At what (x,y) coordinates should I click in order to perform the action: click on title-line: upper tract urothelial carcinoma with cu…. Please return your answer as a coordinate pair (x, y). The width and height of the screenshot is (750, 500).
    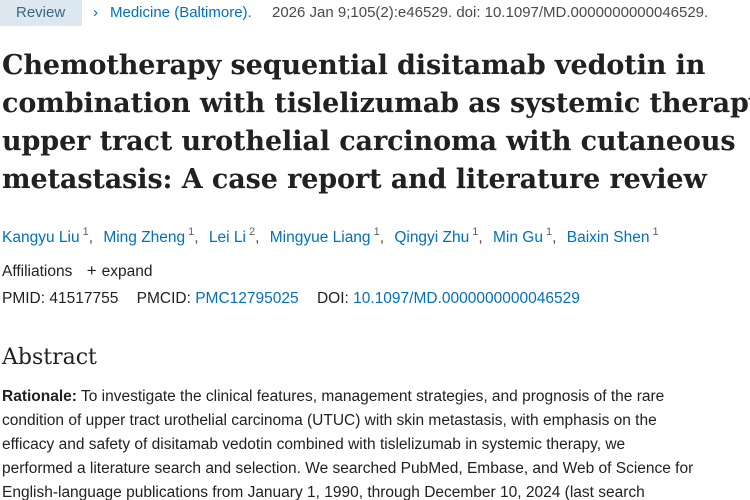
    Looking at the image, I should click on (369, 141).